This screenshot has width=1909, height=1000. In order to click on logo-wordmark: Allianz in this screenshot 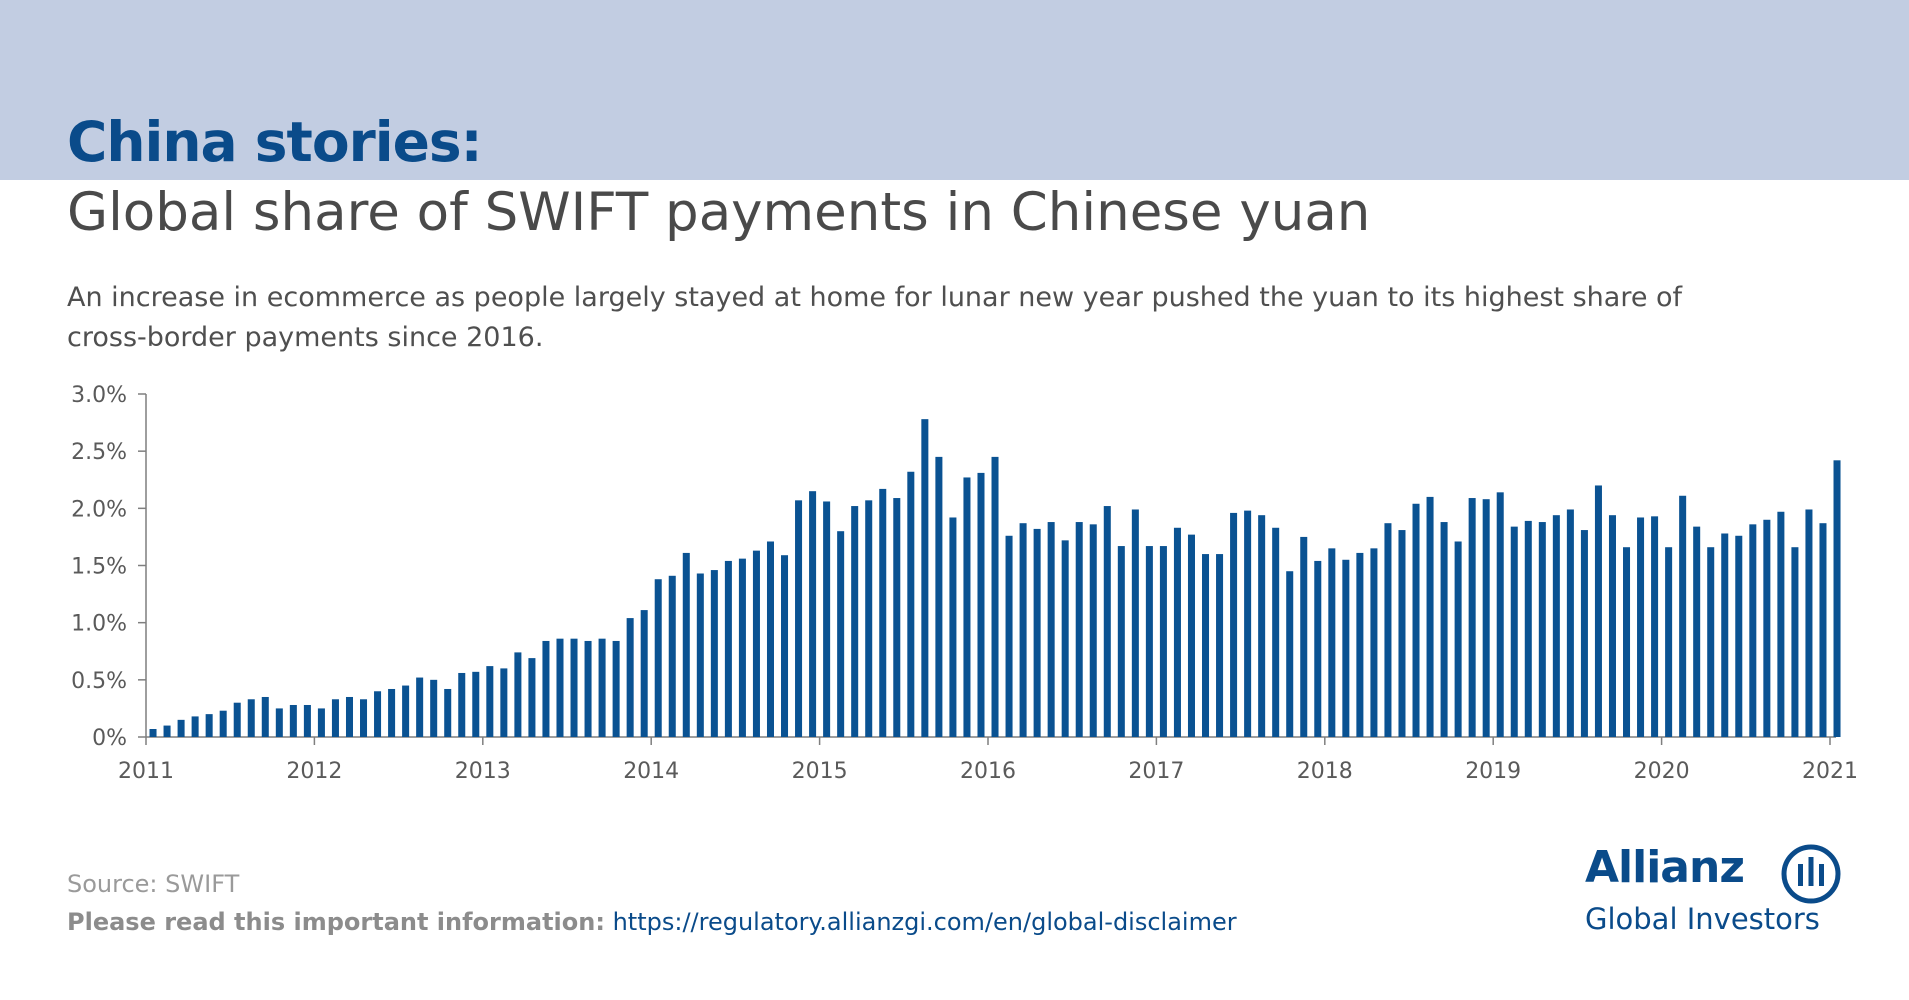, I will do `click(1665, 867)`.